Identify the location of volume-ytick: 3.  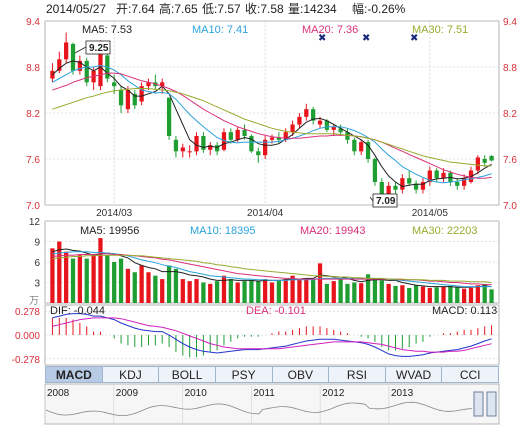
(37, 284).